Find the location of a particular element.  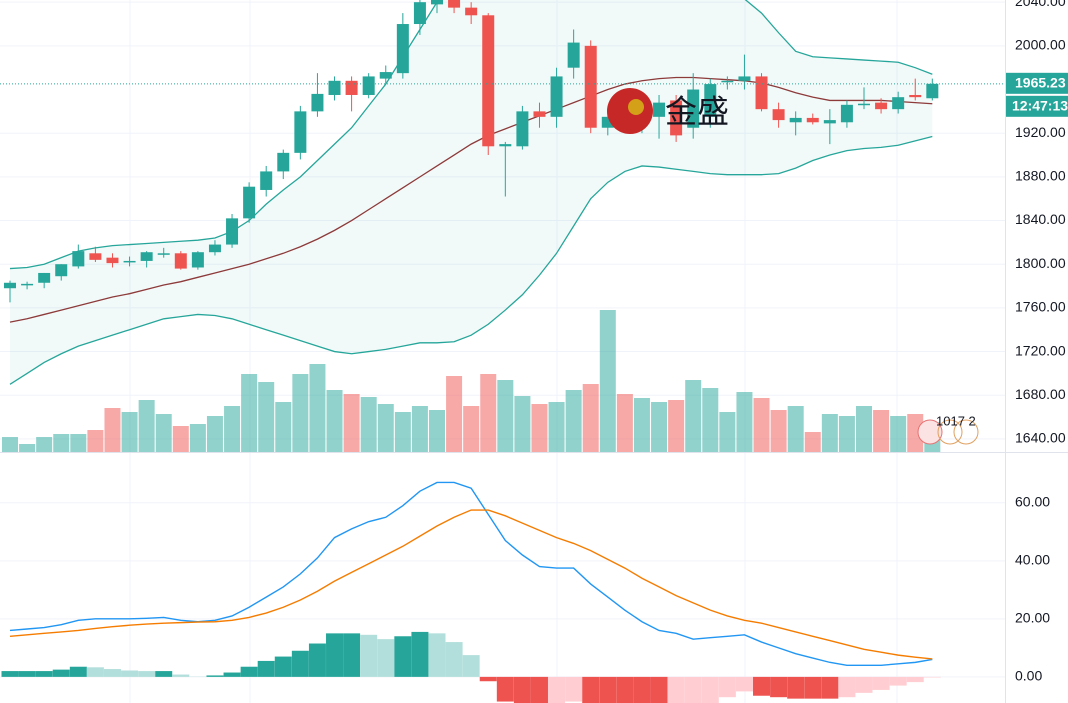

last-price-badge is located at coordinates (1037, 83).